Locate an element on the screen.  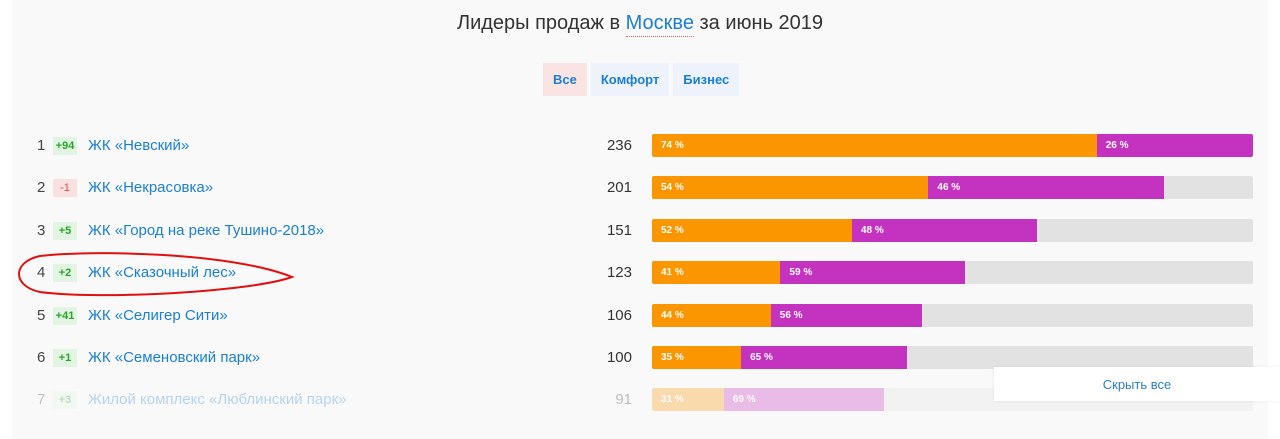
rank-change-badge: +2 is located at coordinates (65, 273).